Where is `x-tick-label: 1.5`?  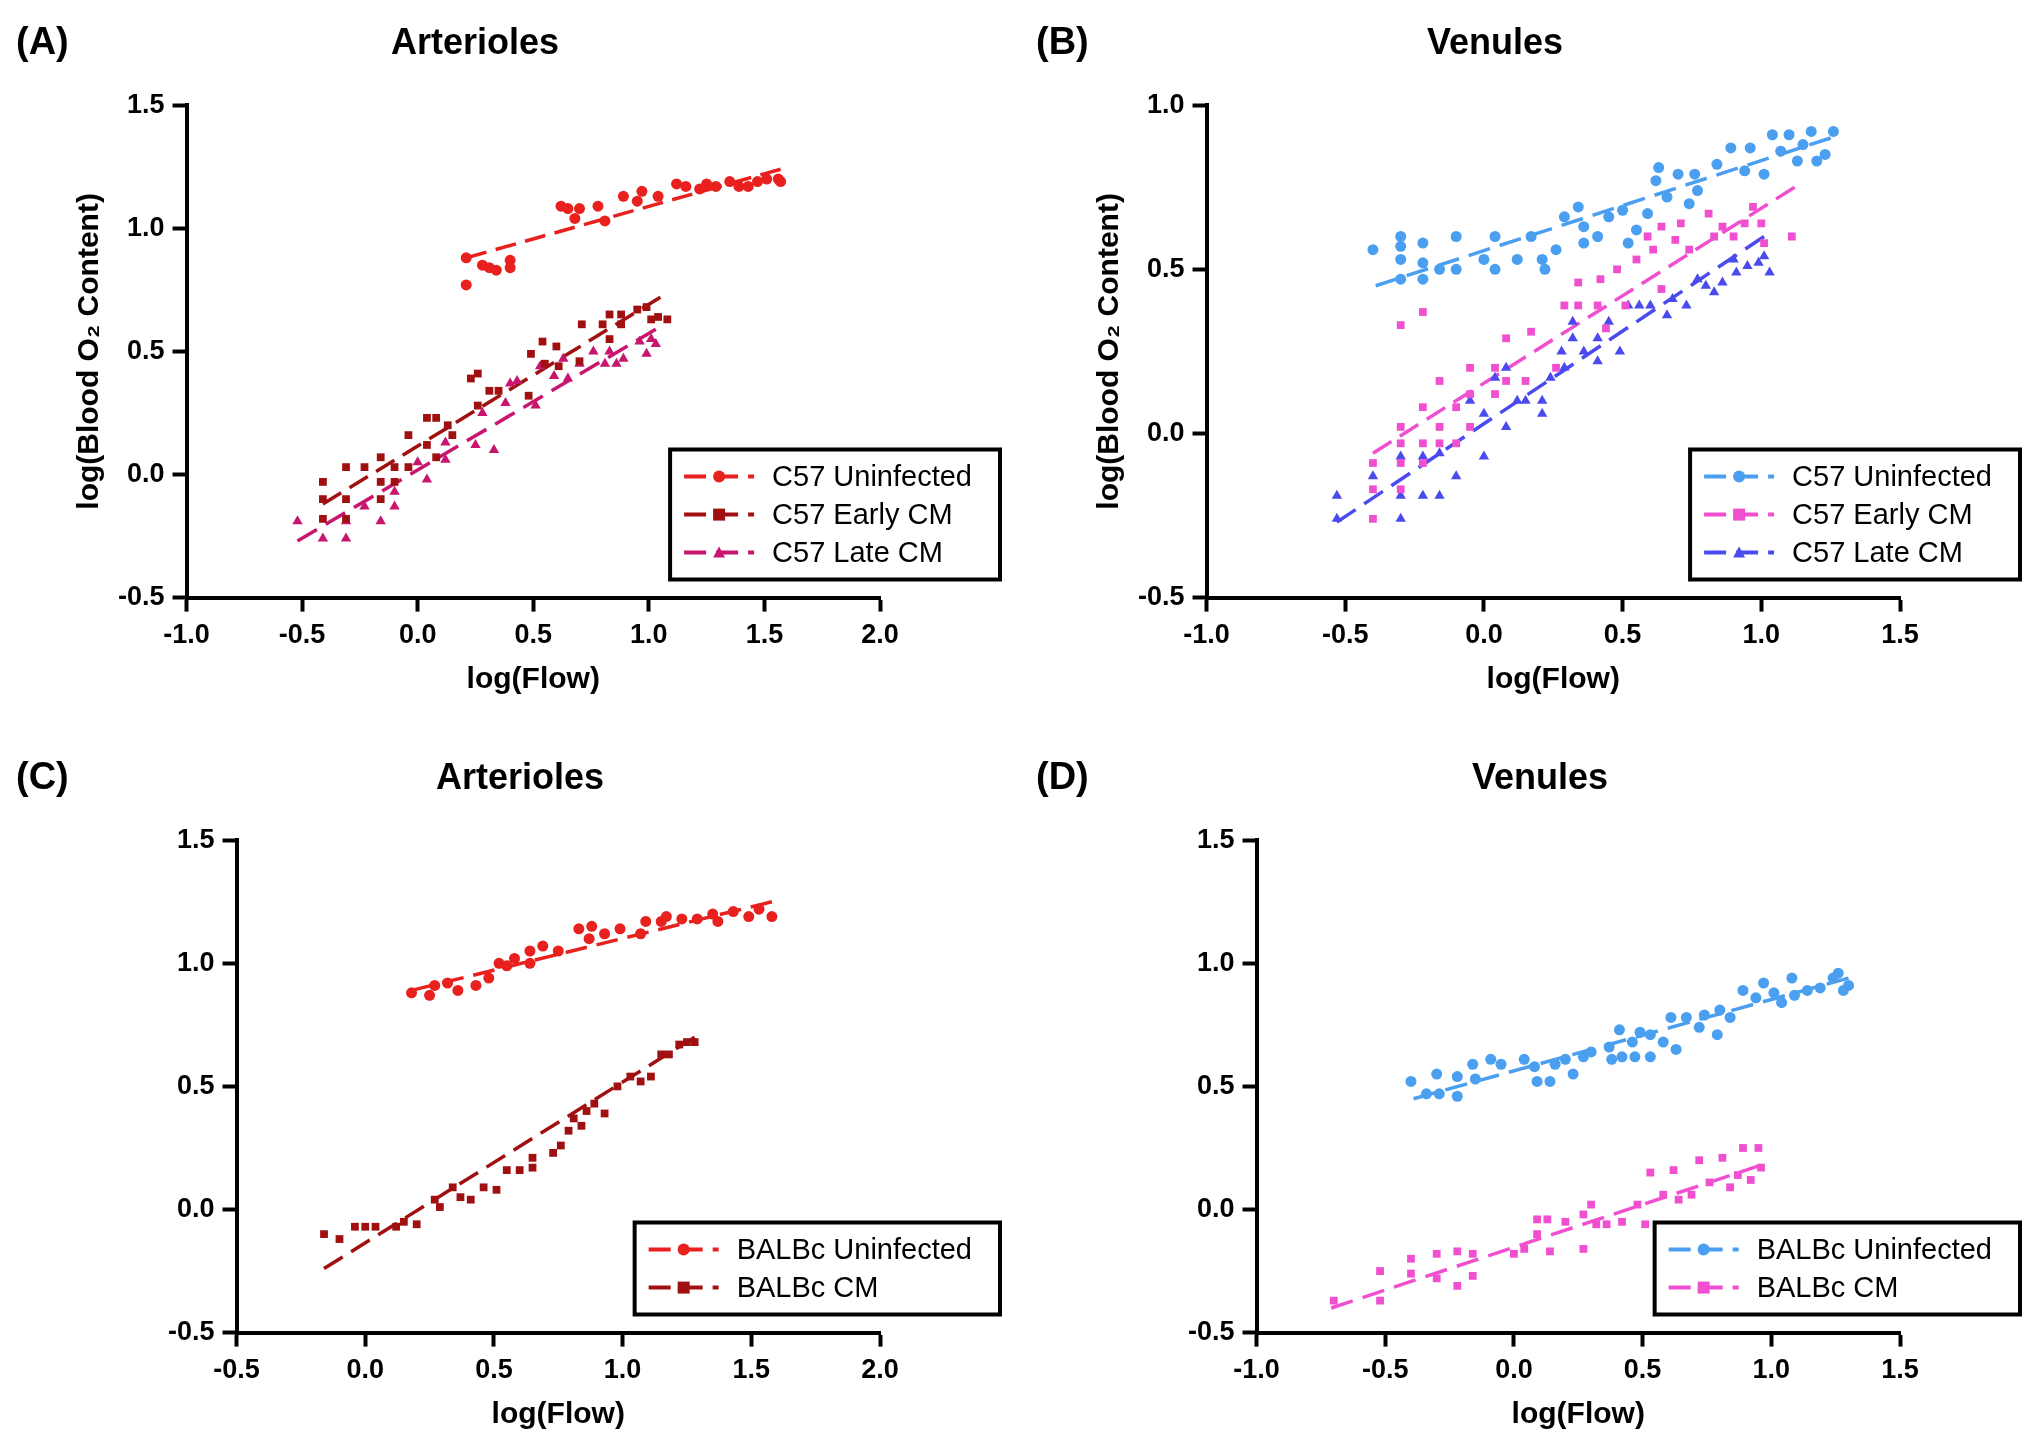
x-tick-label: 1.5 is located at coordinates (1900, 634).